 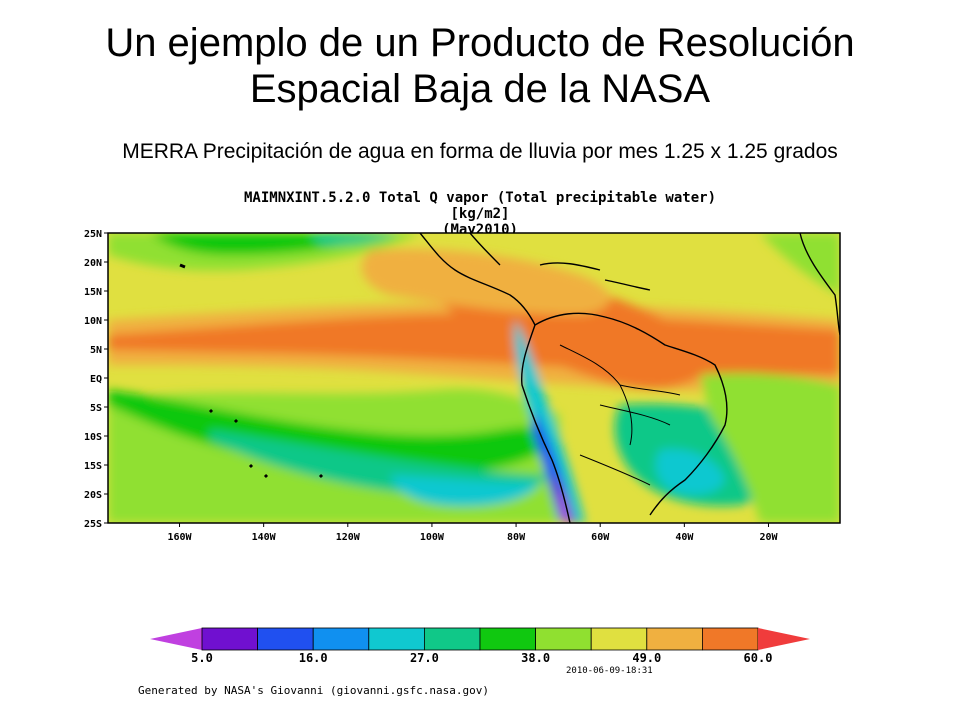 What do you see at coordinates (516, 537) in the screenshot?
I see `lon-tick-label: 80W` at bounding box center [516, 537].